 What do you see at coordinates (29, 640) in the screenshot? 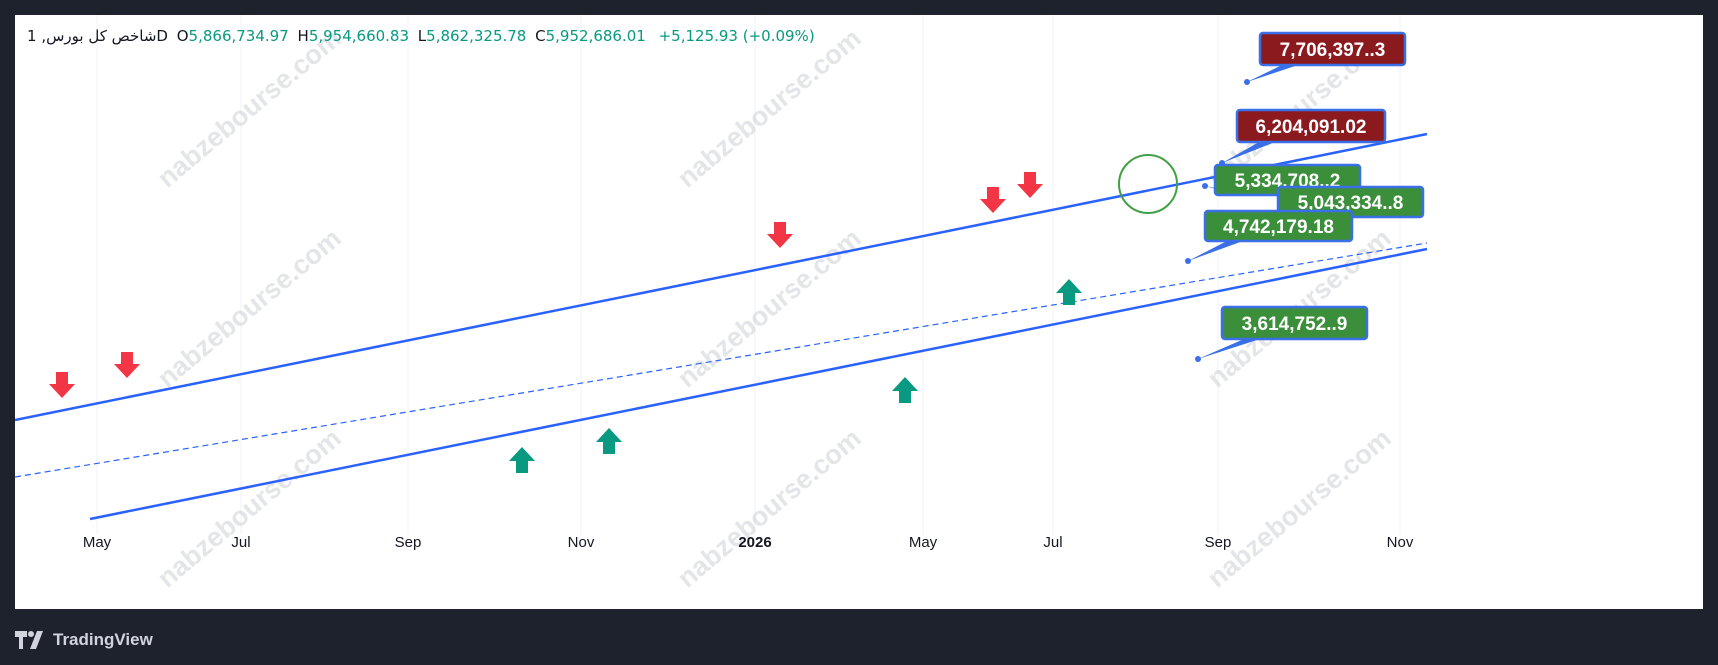
I see `tradingview-logo-icon` at bounding box center [29, 640].